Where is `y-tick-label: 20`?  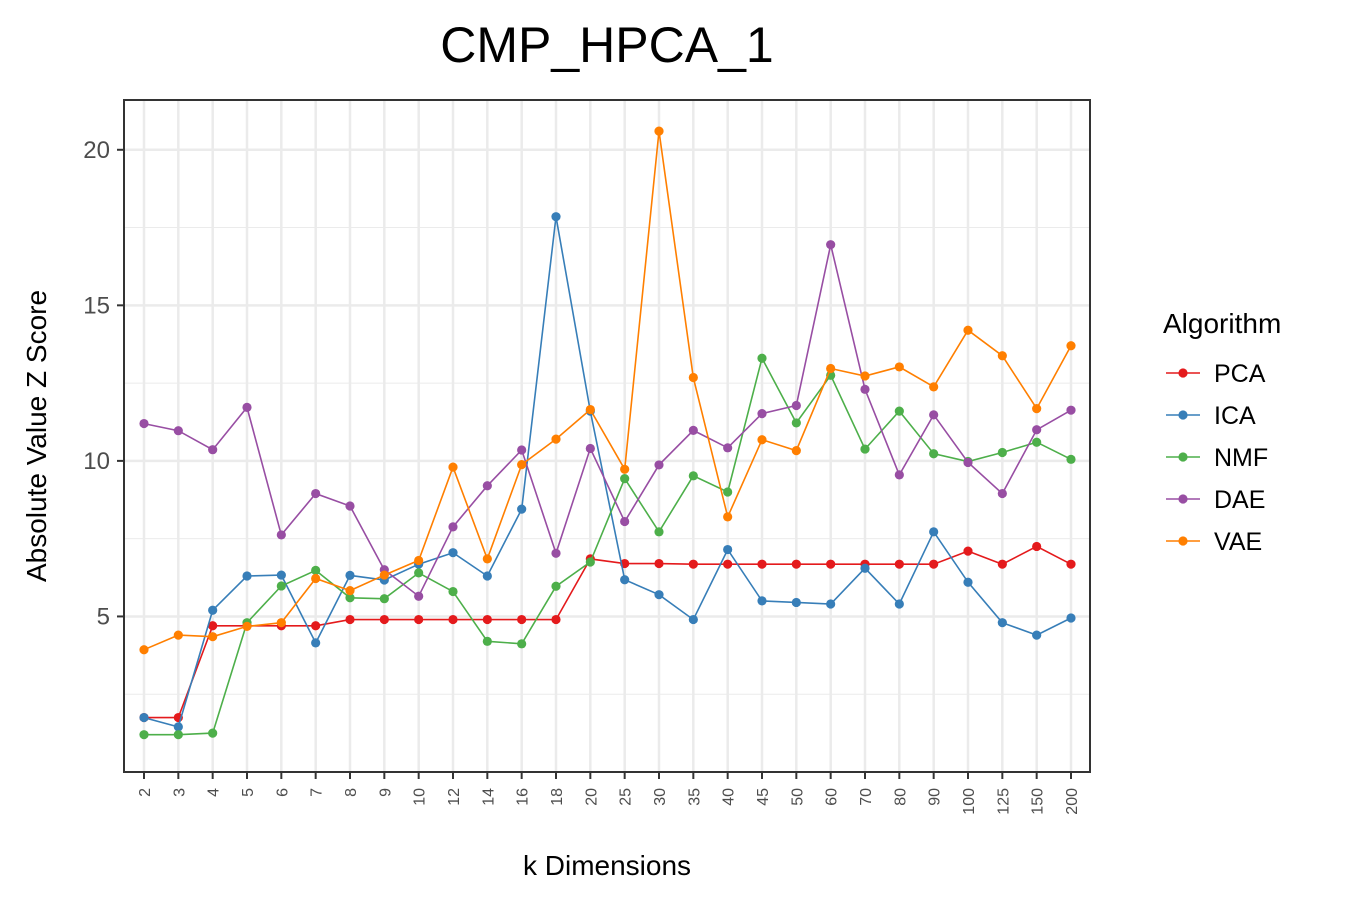
y-tick-label: 20 is located at coordinates (96, 150).